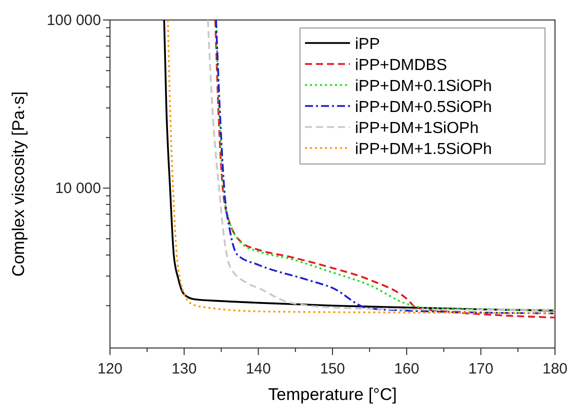  What do you see at coordinates (18, 184) in the screenshot?
I see `y-axis-title: Complex viscosity [Pa·s]` at bounding box center [18, 184].